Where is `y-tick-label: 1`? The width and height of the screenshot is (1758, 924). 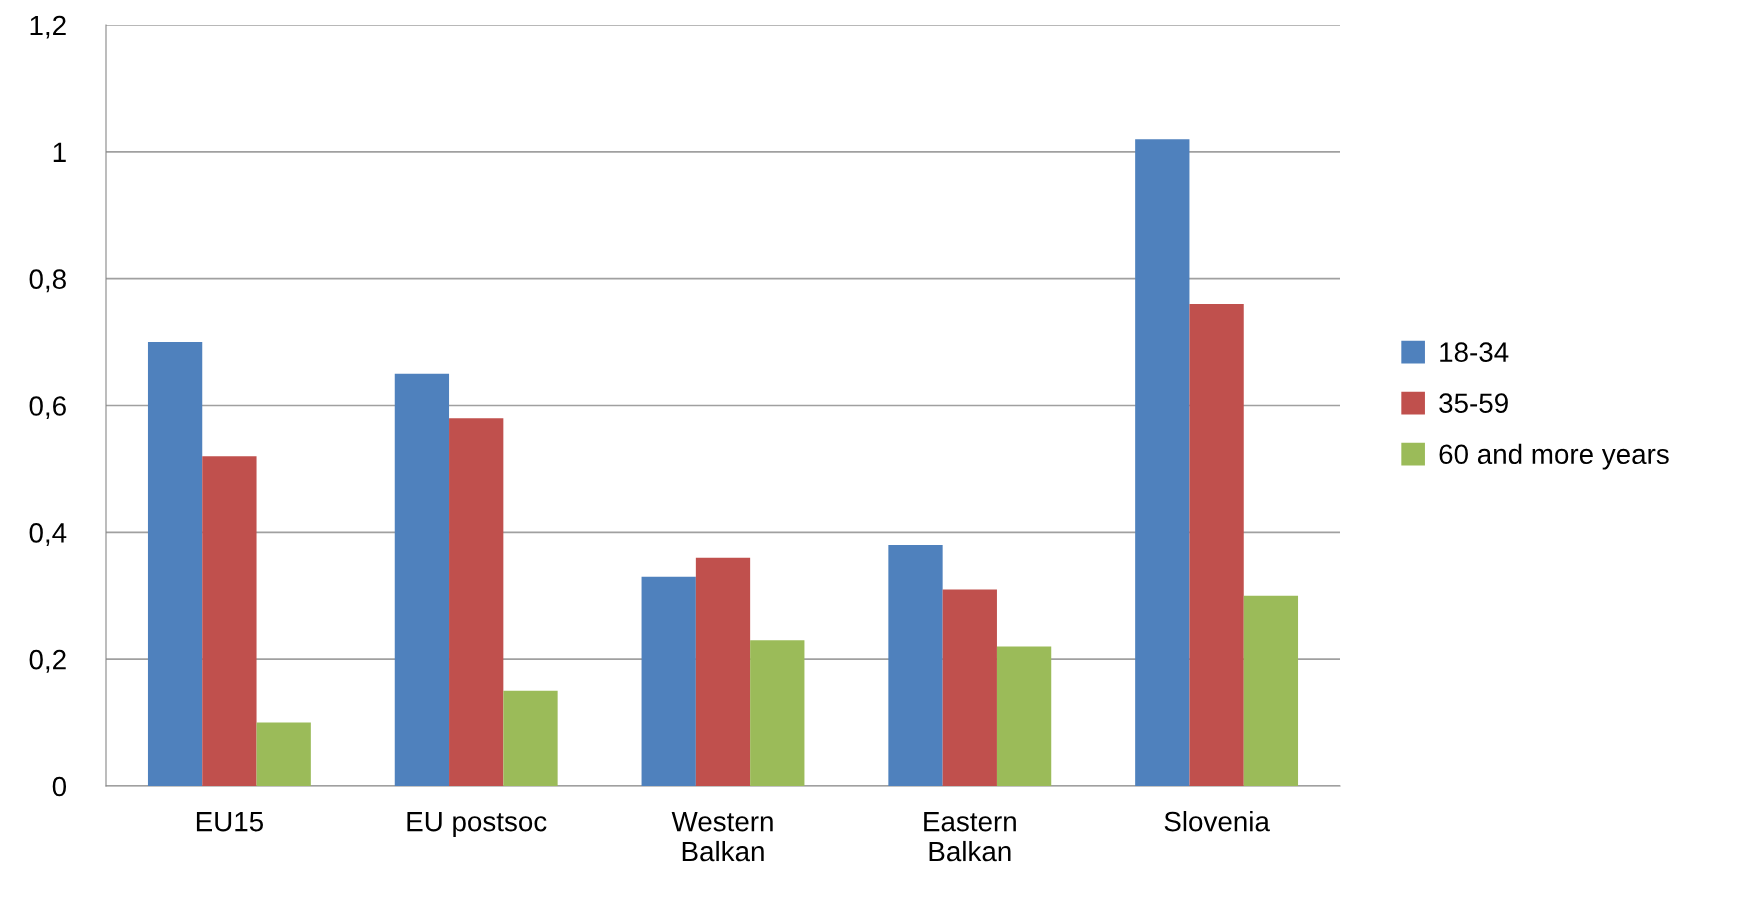
y-tick-label: 1 is located at coordinates (59, 152).